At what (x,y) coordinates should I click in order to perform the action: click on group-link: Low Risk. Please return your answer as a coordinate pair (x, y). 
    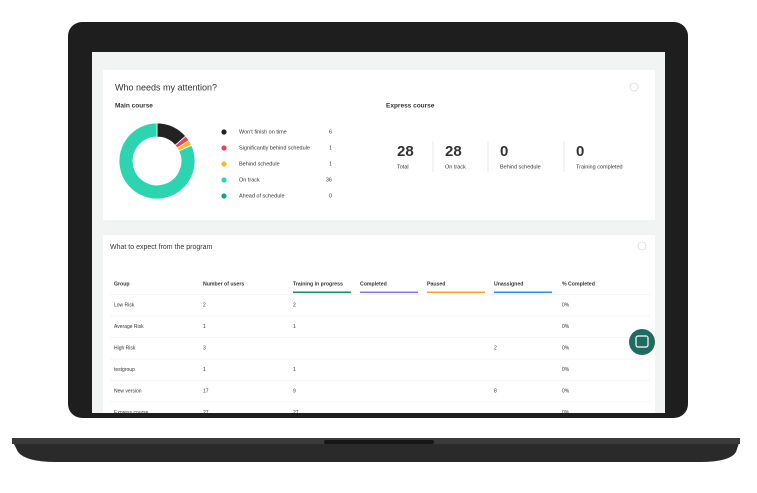
    Looking at the image, I should click on (124, 305).